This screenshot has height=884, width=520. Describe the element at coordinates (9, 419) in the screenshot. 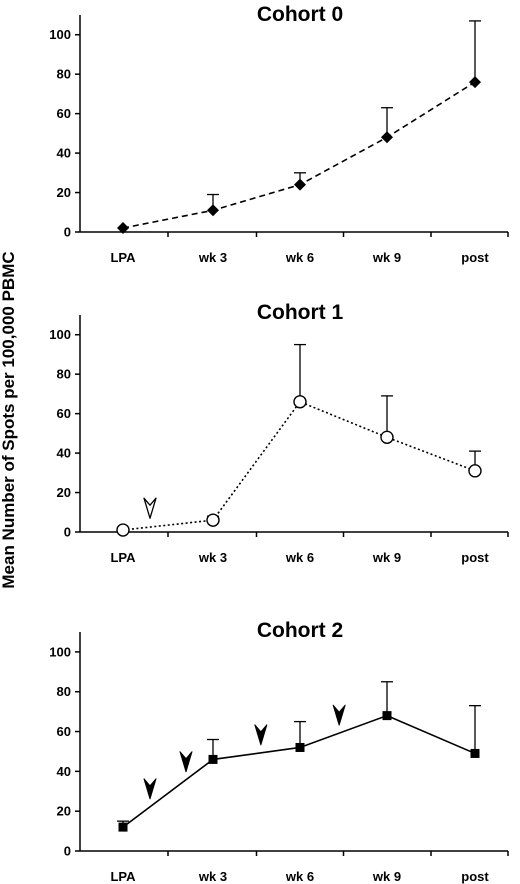

I see `y-axis-label: Mean Number of Spots per 100,000 PBMC` at that location.